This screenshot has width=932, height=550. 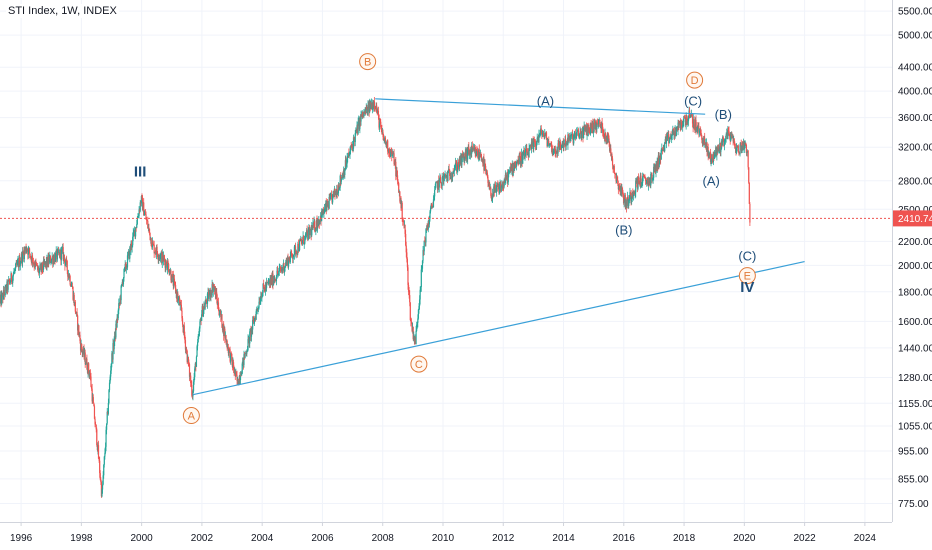 What do you see at coordinates (695, 80) in the screenshot?
I see `label-circle` at bounding box center [695, 80].